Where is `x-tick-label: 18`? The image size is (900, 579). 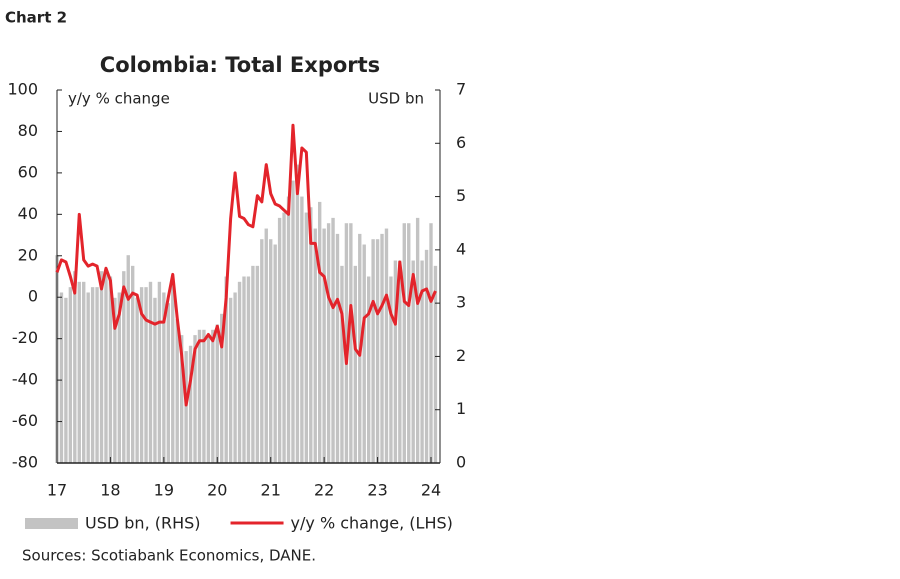 x-tick-label: 18 is located at coordinates (110, 490).